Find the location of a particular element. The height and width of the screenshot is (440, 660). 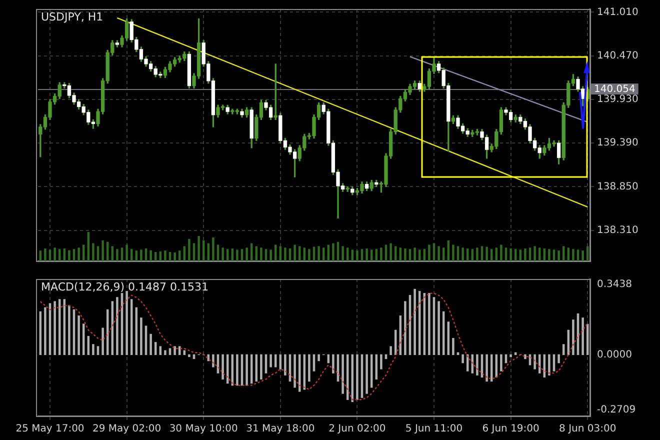

y-tick-label: 139.930 is located at coordinates (617, 100).